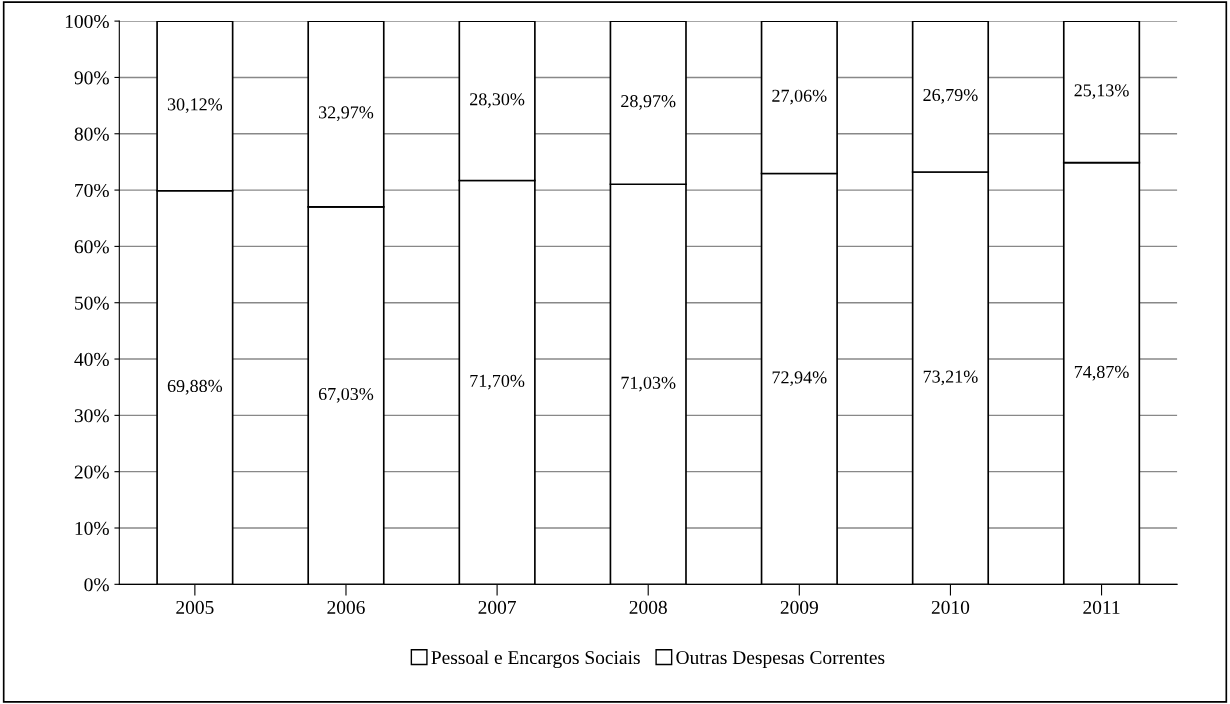  I want to click on data-label: 71,03%, so click(648, 384).